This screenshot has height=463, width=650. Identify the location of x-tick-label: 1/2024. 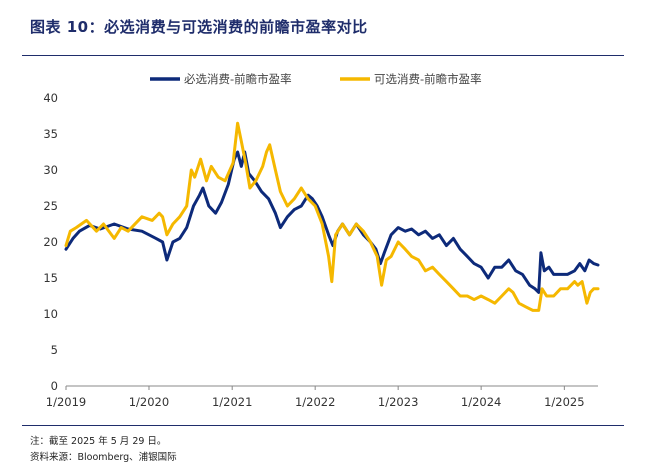
(481, 402).